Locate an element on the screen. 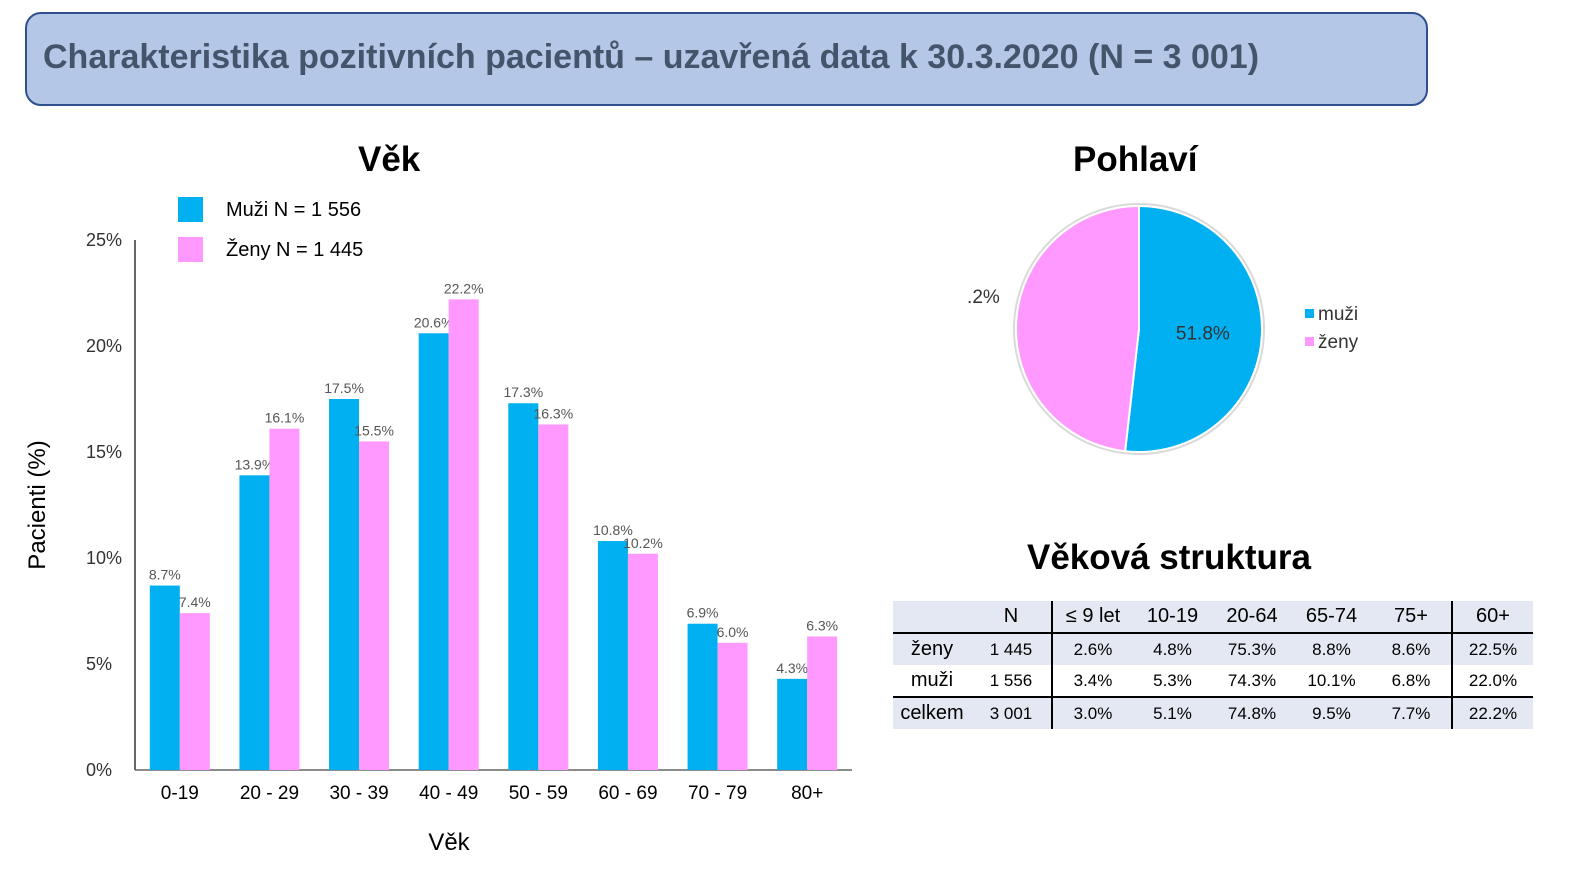  table-row: ženy 1 445 2.6% 4.8% 75.3% 8.8% 8.6% 22.5% is located at coordinates (1213, 649).